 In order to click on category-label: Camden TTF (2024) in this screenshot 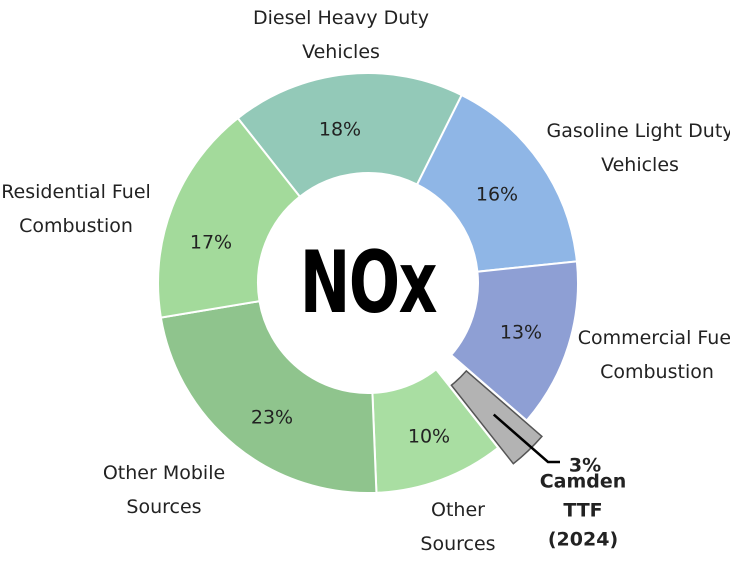, I will do `click(583, 510)`.